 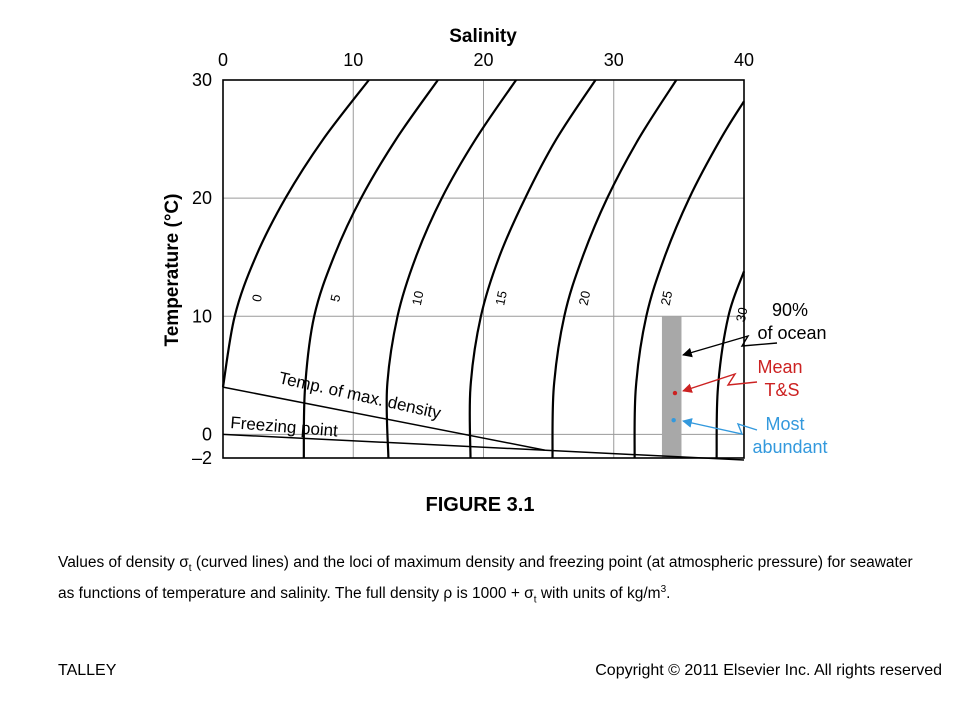 What do you see at coordinates (668, 594) in the screenshot?
I see `caption-text-4: .` at bounding box center [668, 594].